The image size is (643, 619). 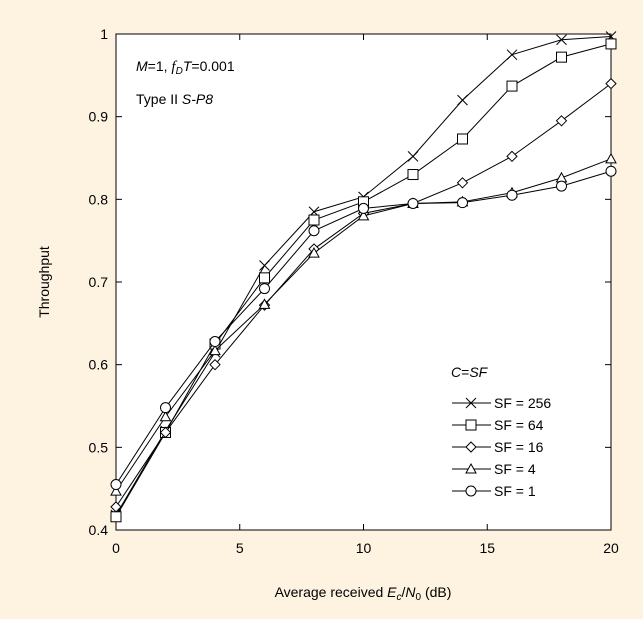 What do you see at coordinates (515, 469) in the screenshot?
I see `legend-label-3: SF = 4` at bounding box center [515, 469].